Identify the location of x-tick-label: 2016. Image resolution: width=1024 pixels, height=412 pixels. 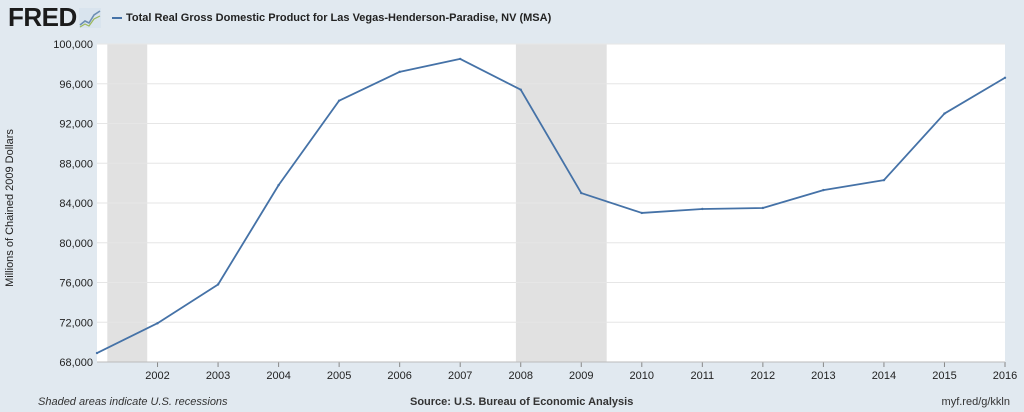
(1005, 376).